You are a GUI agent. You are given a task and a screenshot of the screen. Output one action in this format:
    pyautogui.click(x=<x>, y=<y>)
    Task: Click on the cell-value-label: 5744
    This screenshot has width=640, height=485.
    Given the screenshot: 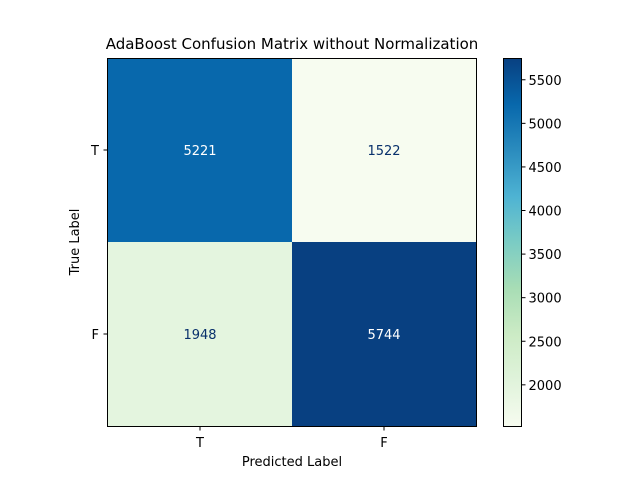 What is the action you would take?
    pyautogui.click(x=383, y=335)
    